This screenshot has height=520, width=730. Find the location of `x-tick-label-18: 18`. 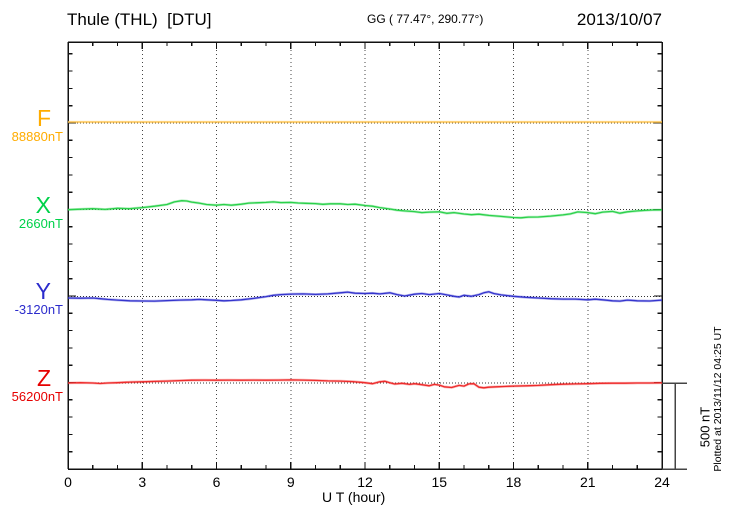

x-tick-label-18: 18 is located at coordinates (513, 482).